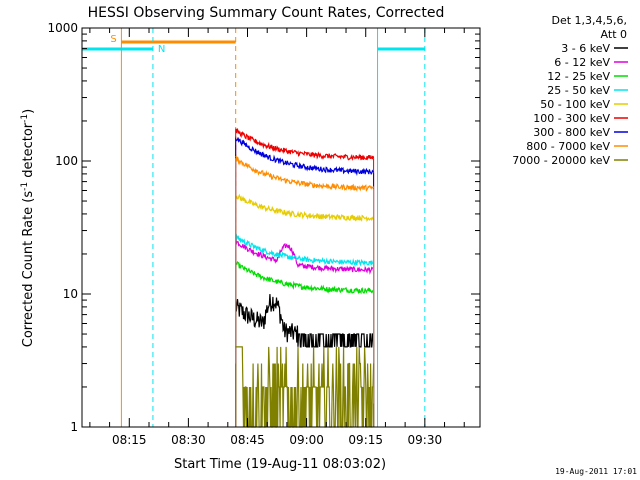 This screenshot has height=480, width=640. I want to click on legend-header-line1: Det 1,3,4,5,6,, so click(589, 20).